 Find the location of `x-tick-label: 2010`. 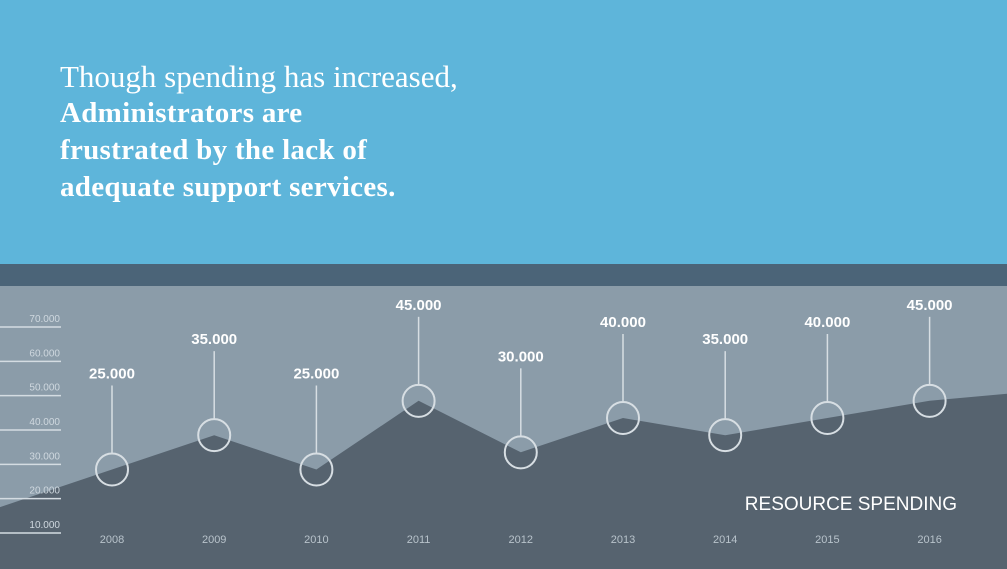

x-tick-label: 2010 is located at coordinates (316, 540).